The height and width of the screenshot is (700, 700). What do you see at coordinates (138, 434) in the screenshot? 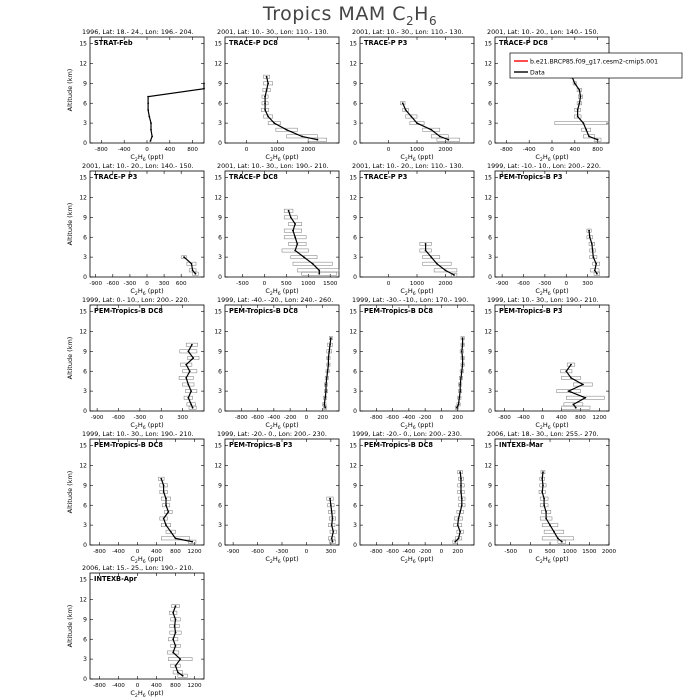
I see `panel-header: 1999, Lat: 10.- 30., Lon: 190.- 210.` at bounding box center [138, 434].